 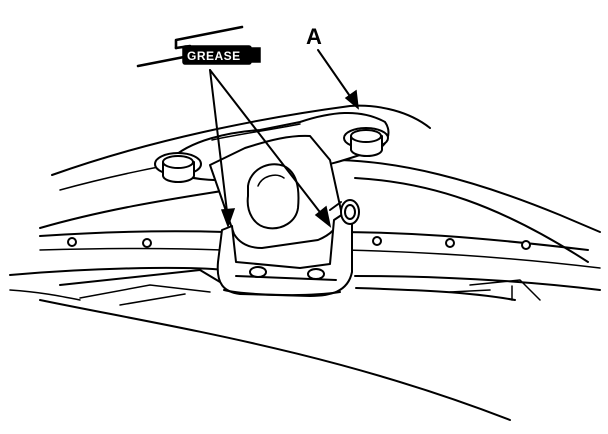 What do you see at coordinates (178, 167) in the screenshot?
I see `left-mounting-bolt` at bounding box center [178, 167].